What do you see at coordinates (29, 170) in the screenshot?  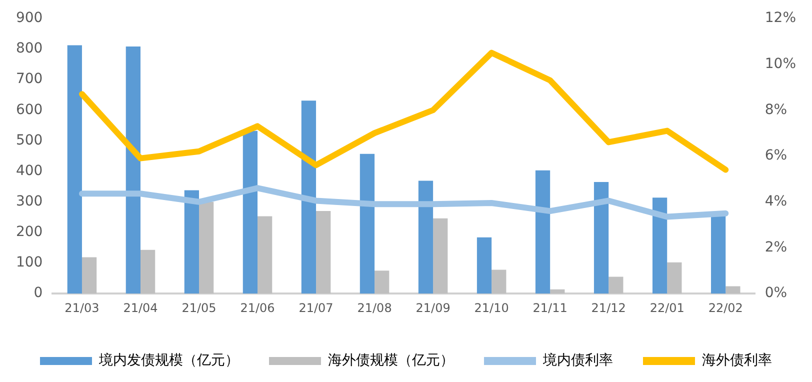 I see `y-tick-label: 400` at bounding box center [29, 170].